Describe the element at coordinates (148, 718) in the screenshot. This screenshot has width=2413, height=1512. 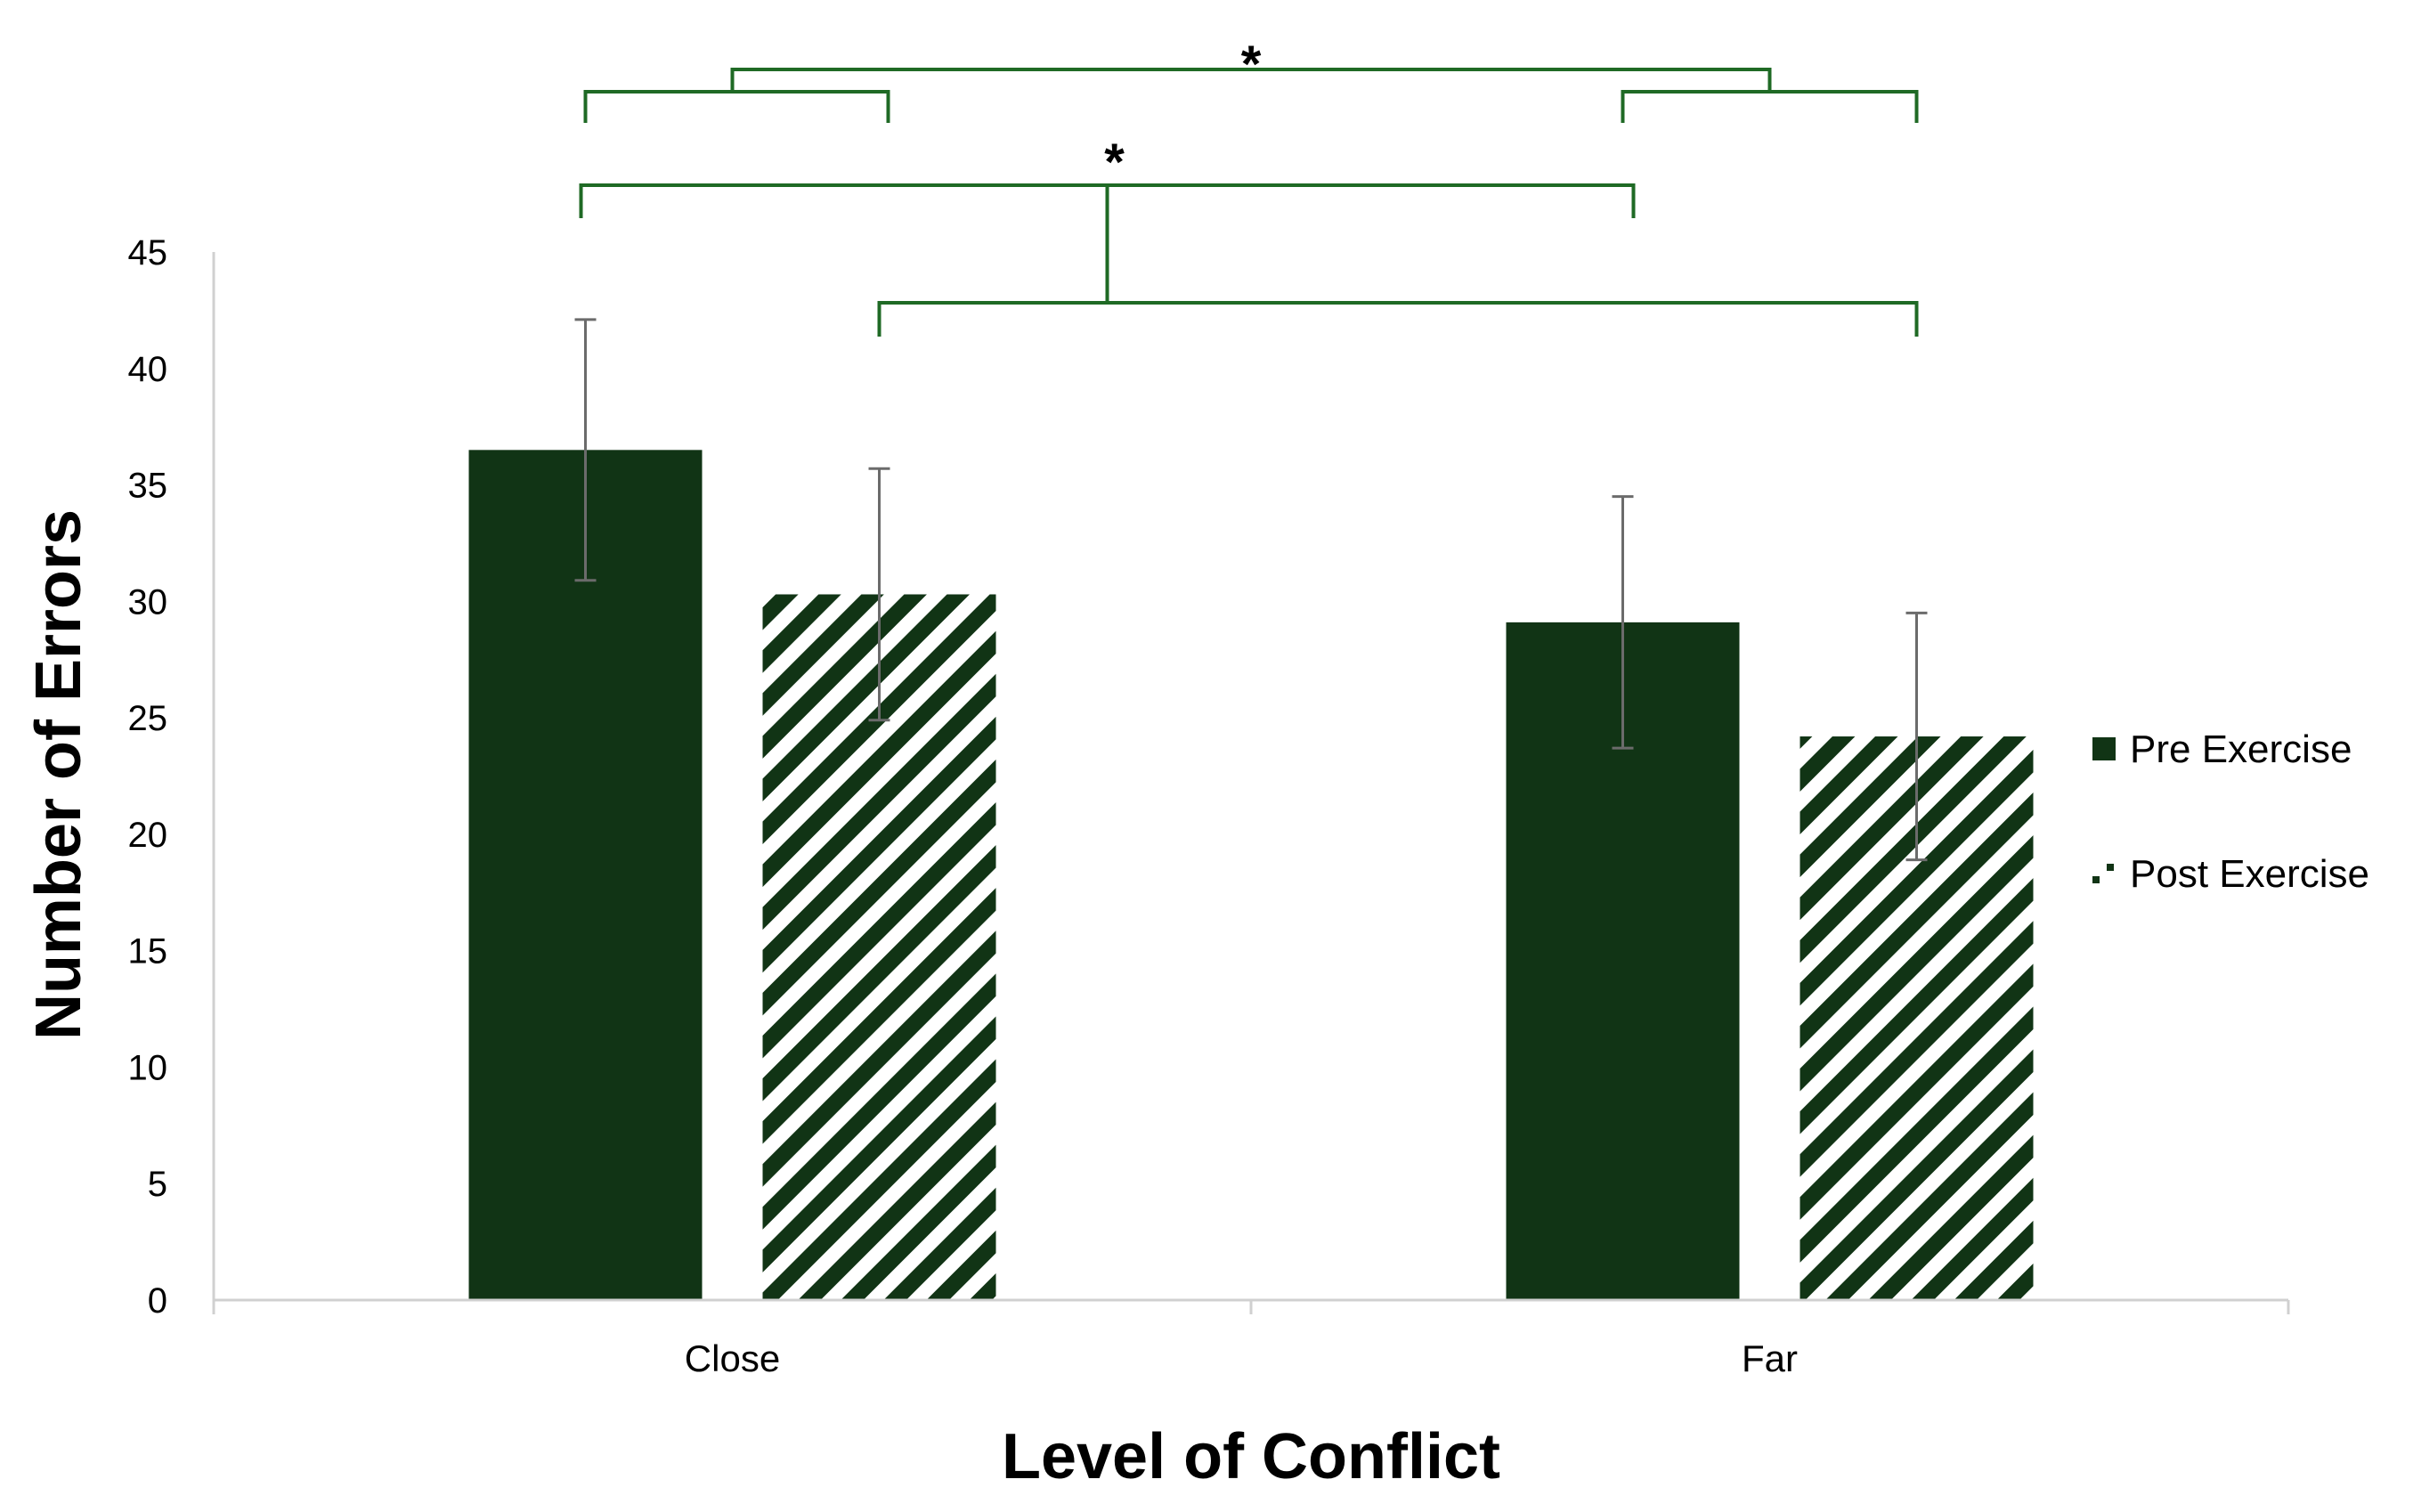
I see `y-tick-label-25: 25` at that location.